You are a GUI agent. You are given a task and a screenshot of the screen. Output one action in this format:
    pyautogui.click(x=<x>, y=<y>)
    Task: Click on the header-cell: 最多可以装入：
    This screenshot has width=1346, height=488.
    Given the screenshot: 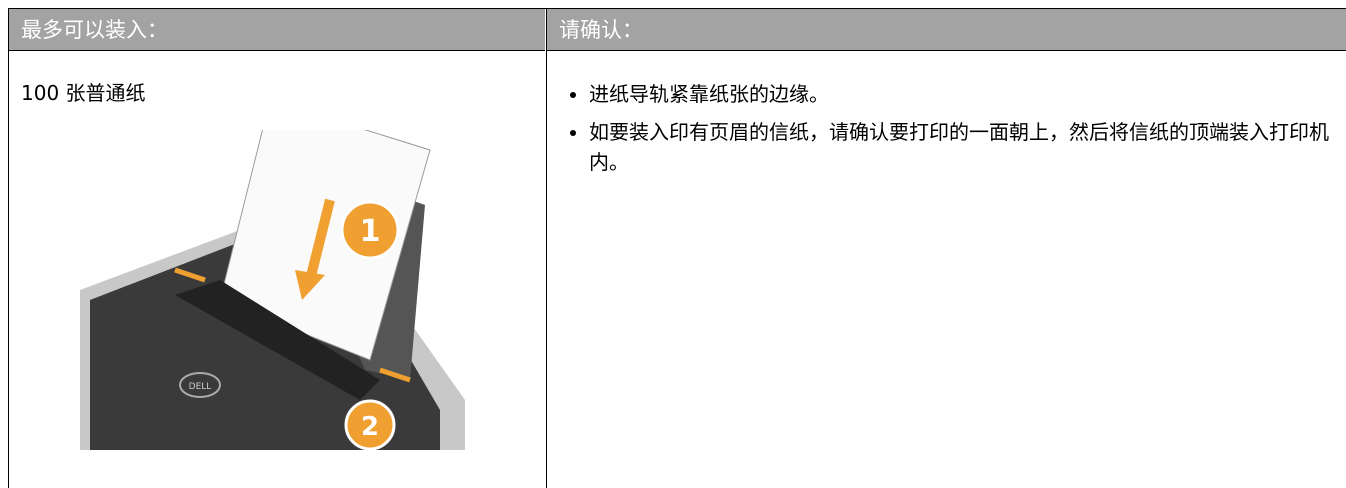 What is the action you would take?
    pyautogui.click(x=277, y=30)
    